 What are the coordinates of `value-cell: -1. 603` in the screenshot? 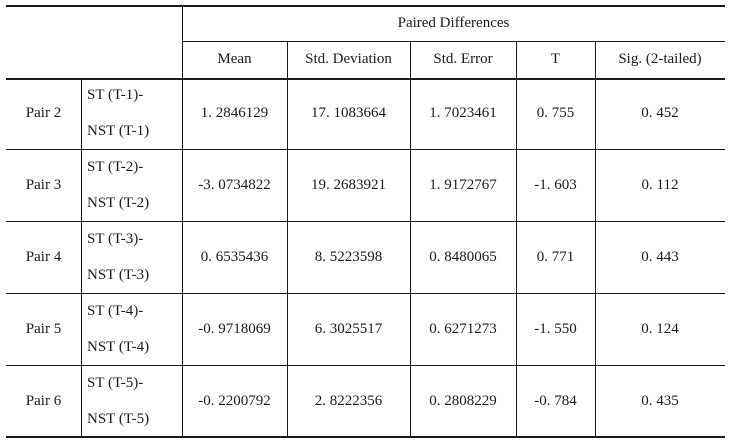 It's located at (555, 184).